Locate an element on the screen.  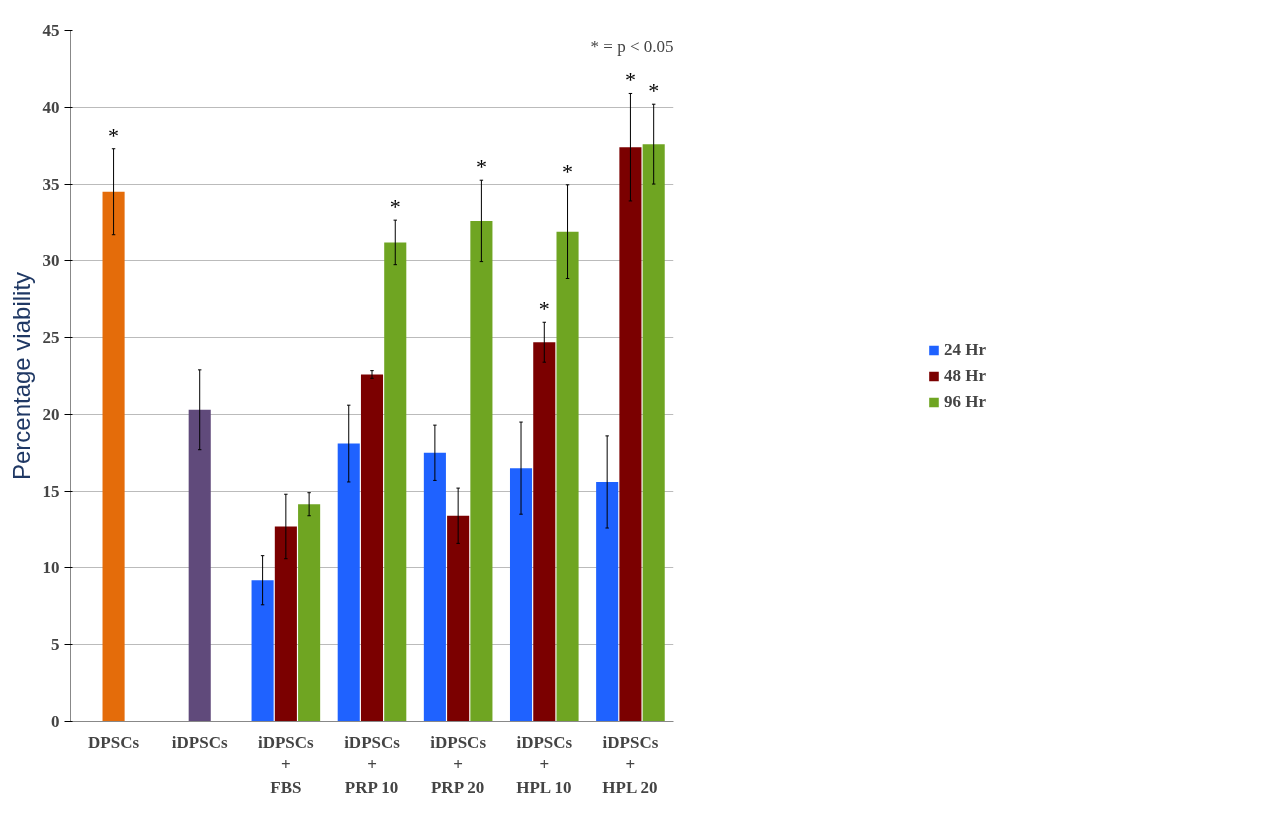
x-tick-label: iDPSCs is located at coordinates (199, 742).